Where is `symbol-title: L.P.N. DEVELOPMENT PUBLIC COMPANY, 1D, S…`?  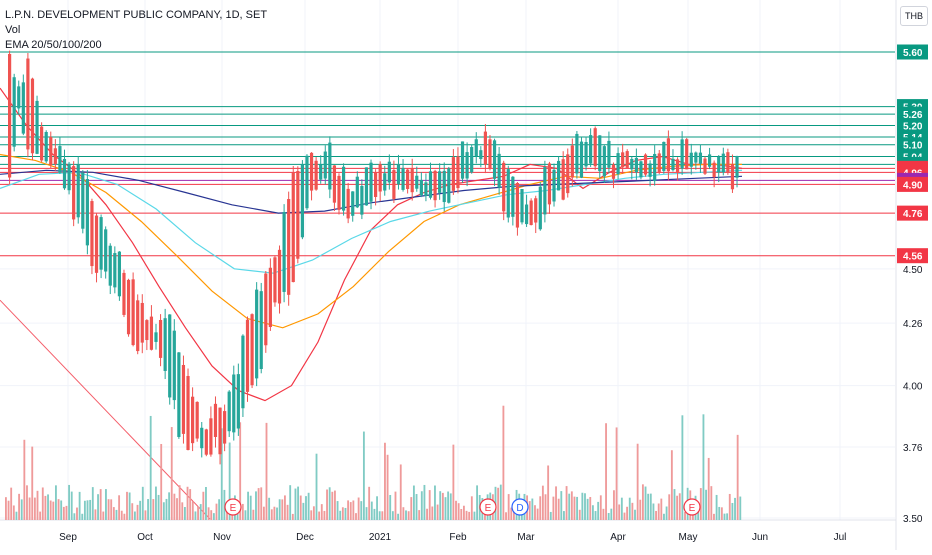 symbol-title: L.P.N. DEVELOPMENT PUBLIC COMPANY, 1D, S… is located at coordinates (136, 15).